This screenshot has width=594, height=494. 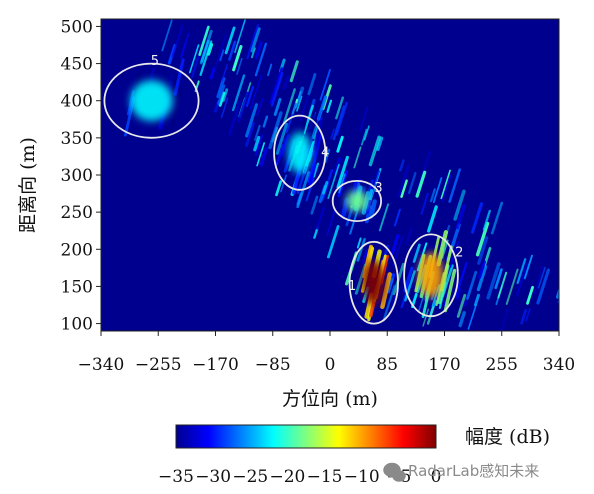 I want to click on colorbar-ticks: −35−30−25−20−15−10−50, so click(x=299, y=477).